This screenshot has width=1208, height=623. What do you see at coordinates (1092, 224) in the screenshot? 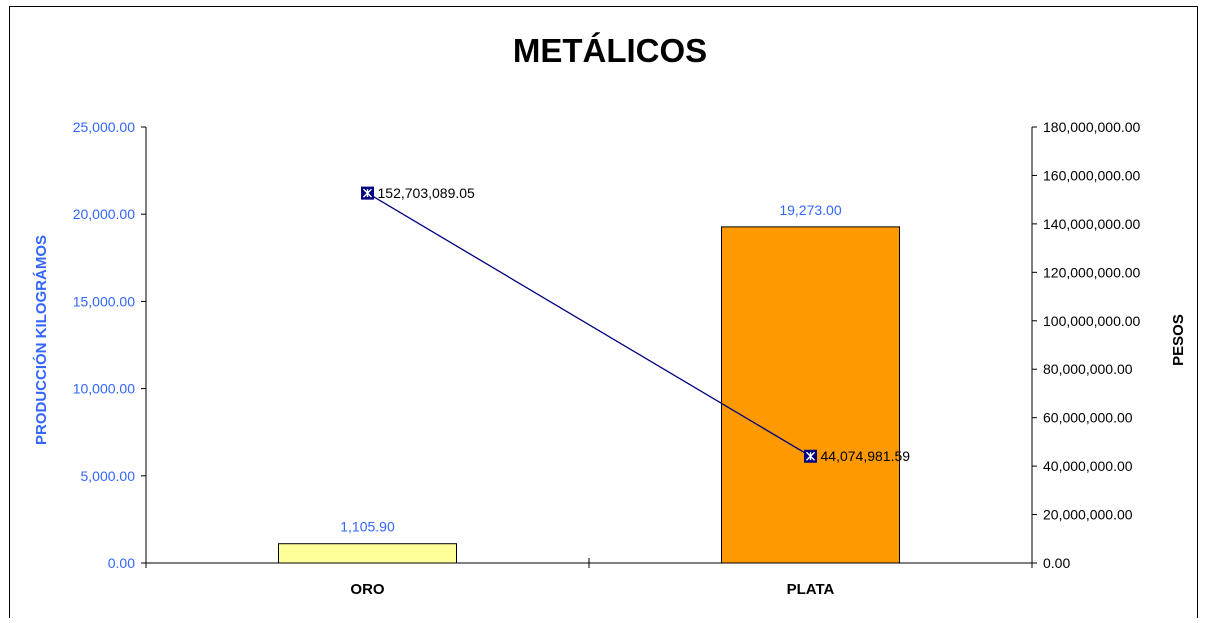
I see `y-axis-right-tick-label: 140,000,000.00` at bounding box center [1092, 224].